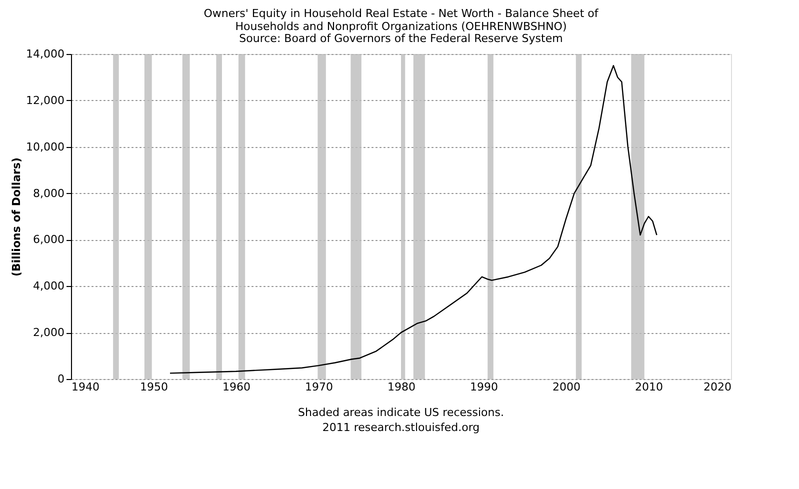  What do you see at coordinates (566, 387) in the screenshot?
I see `x-tick-label: 2000` at bounding box center [566, 387].